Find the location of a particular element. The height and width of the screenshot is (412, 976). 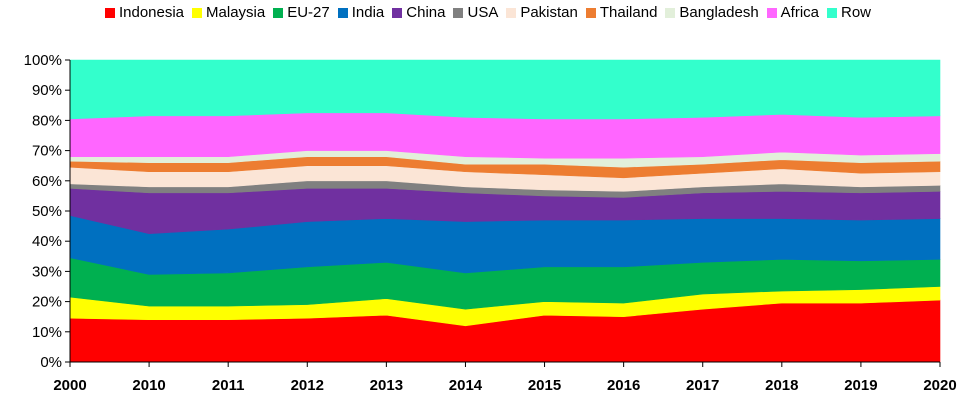

y-tick-label: 0% is located at coordinates (51, 362).